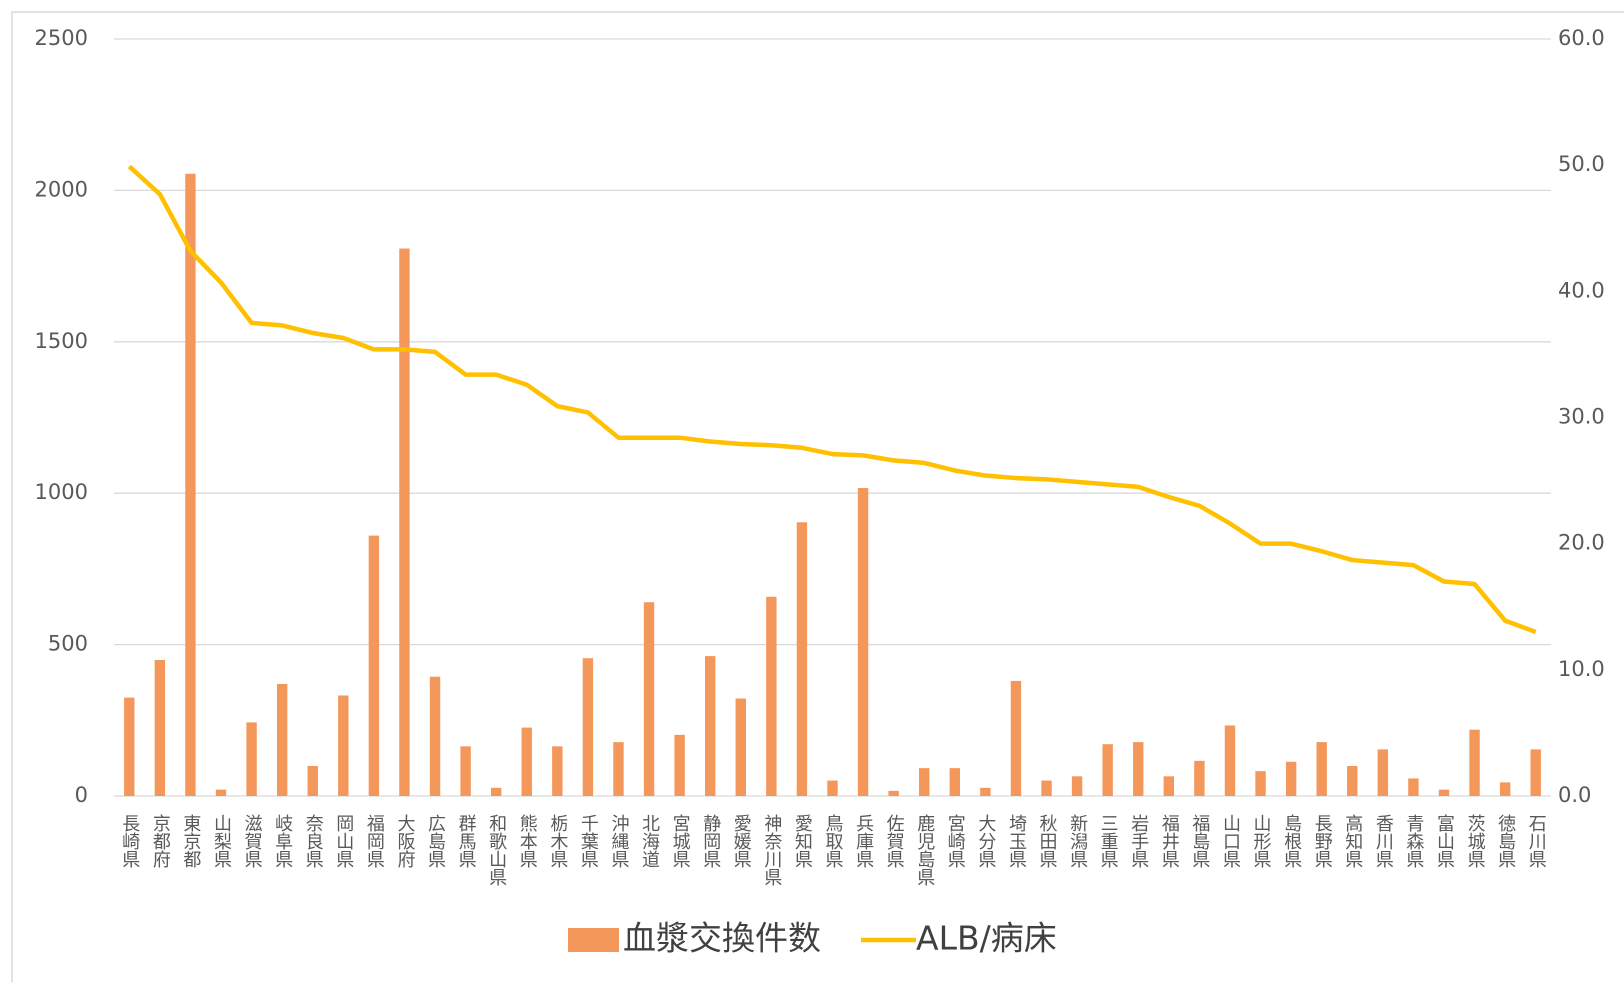 Image resolution: width=1624 pixels, height=982 pixels. What do you see at coordinates (527, 841) in the screenshot?
I see `x-tick-label: 熊本県` at bounding box center [527, 841].